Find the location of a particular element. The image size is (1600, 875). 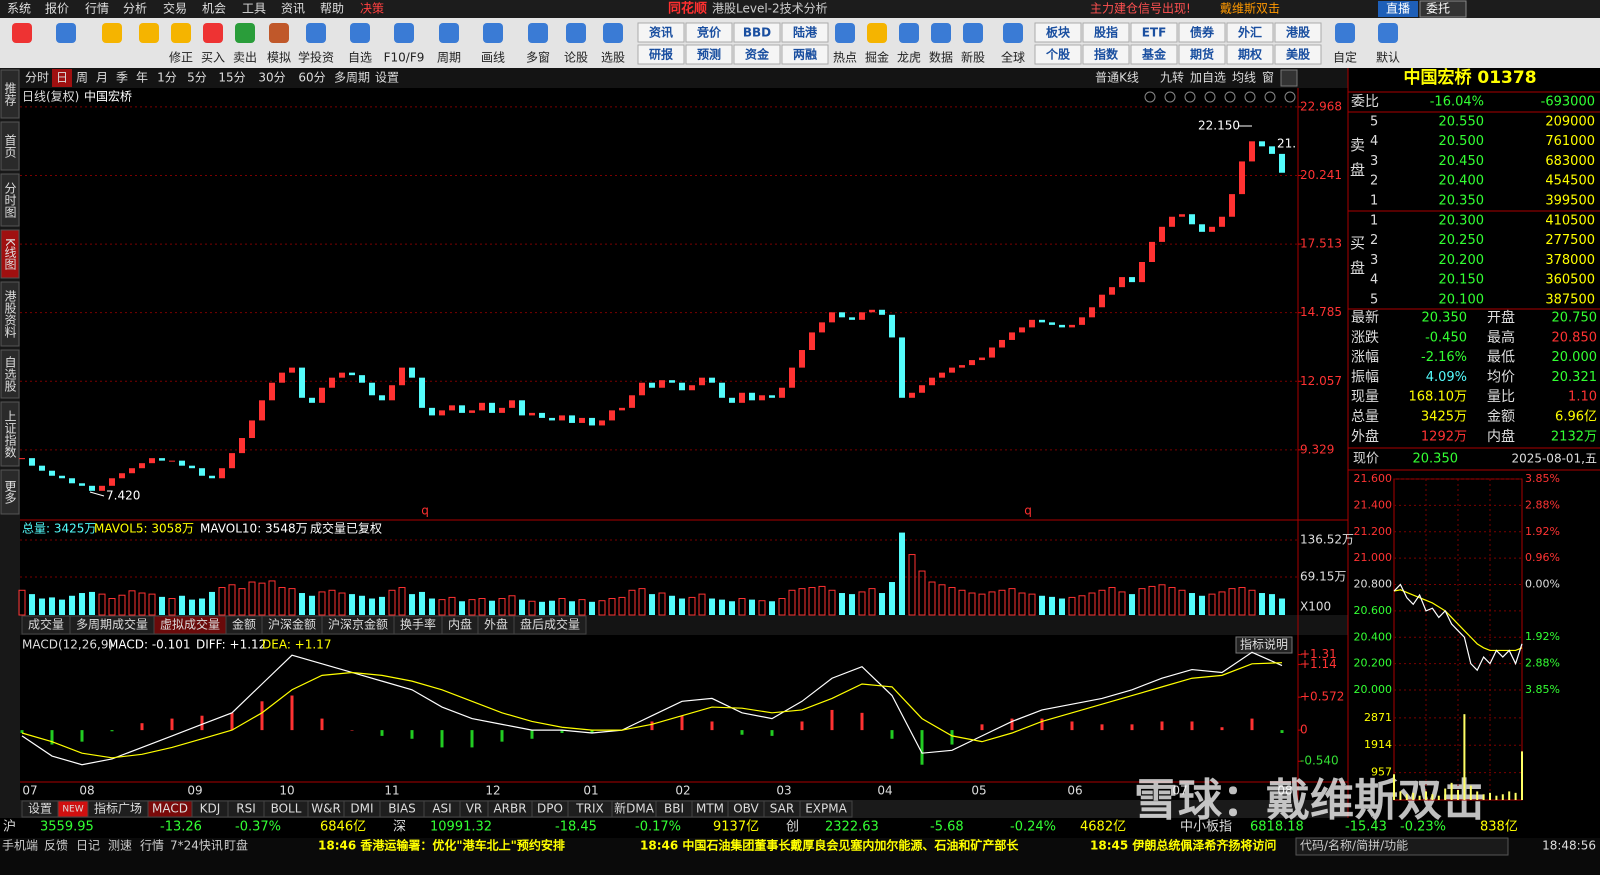

tool-button: 修正 is located at coordinates (181, 57).